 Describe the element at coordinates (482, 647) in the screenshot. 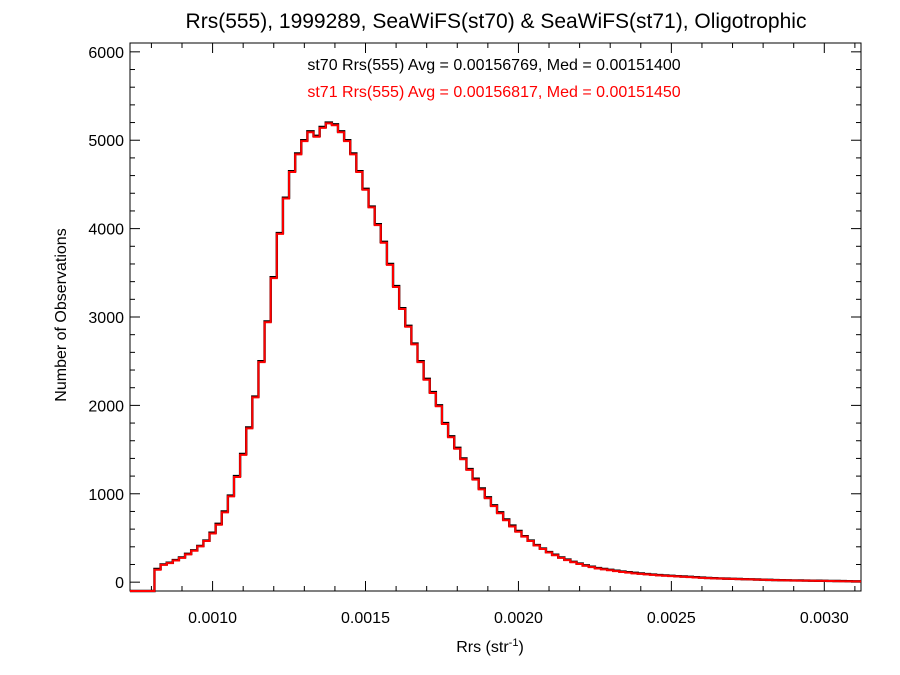

I see `x-axis-label-main: Rrs (str` at that location.